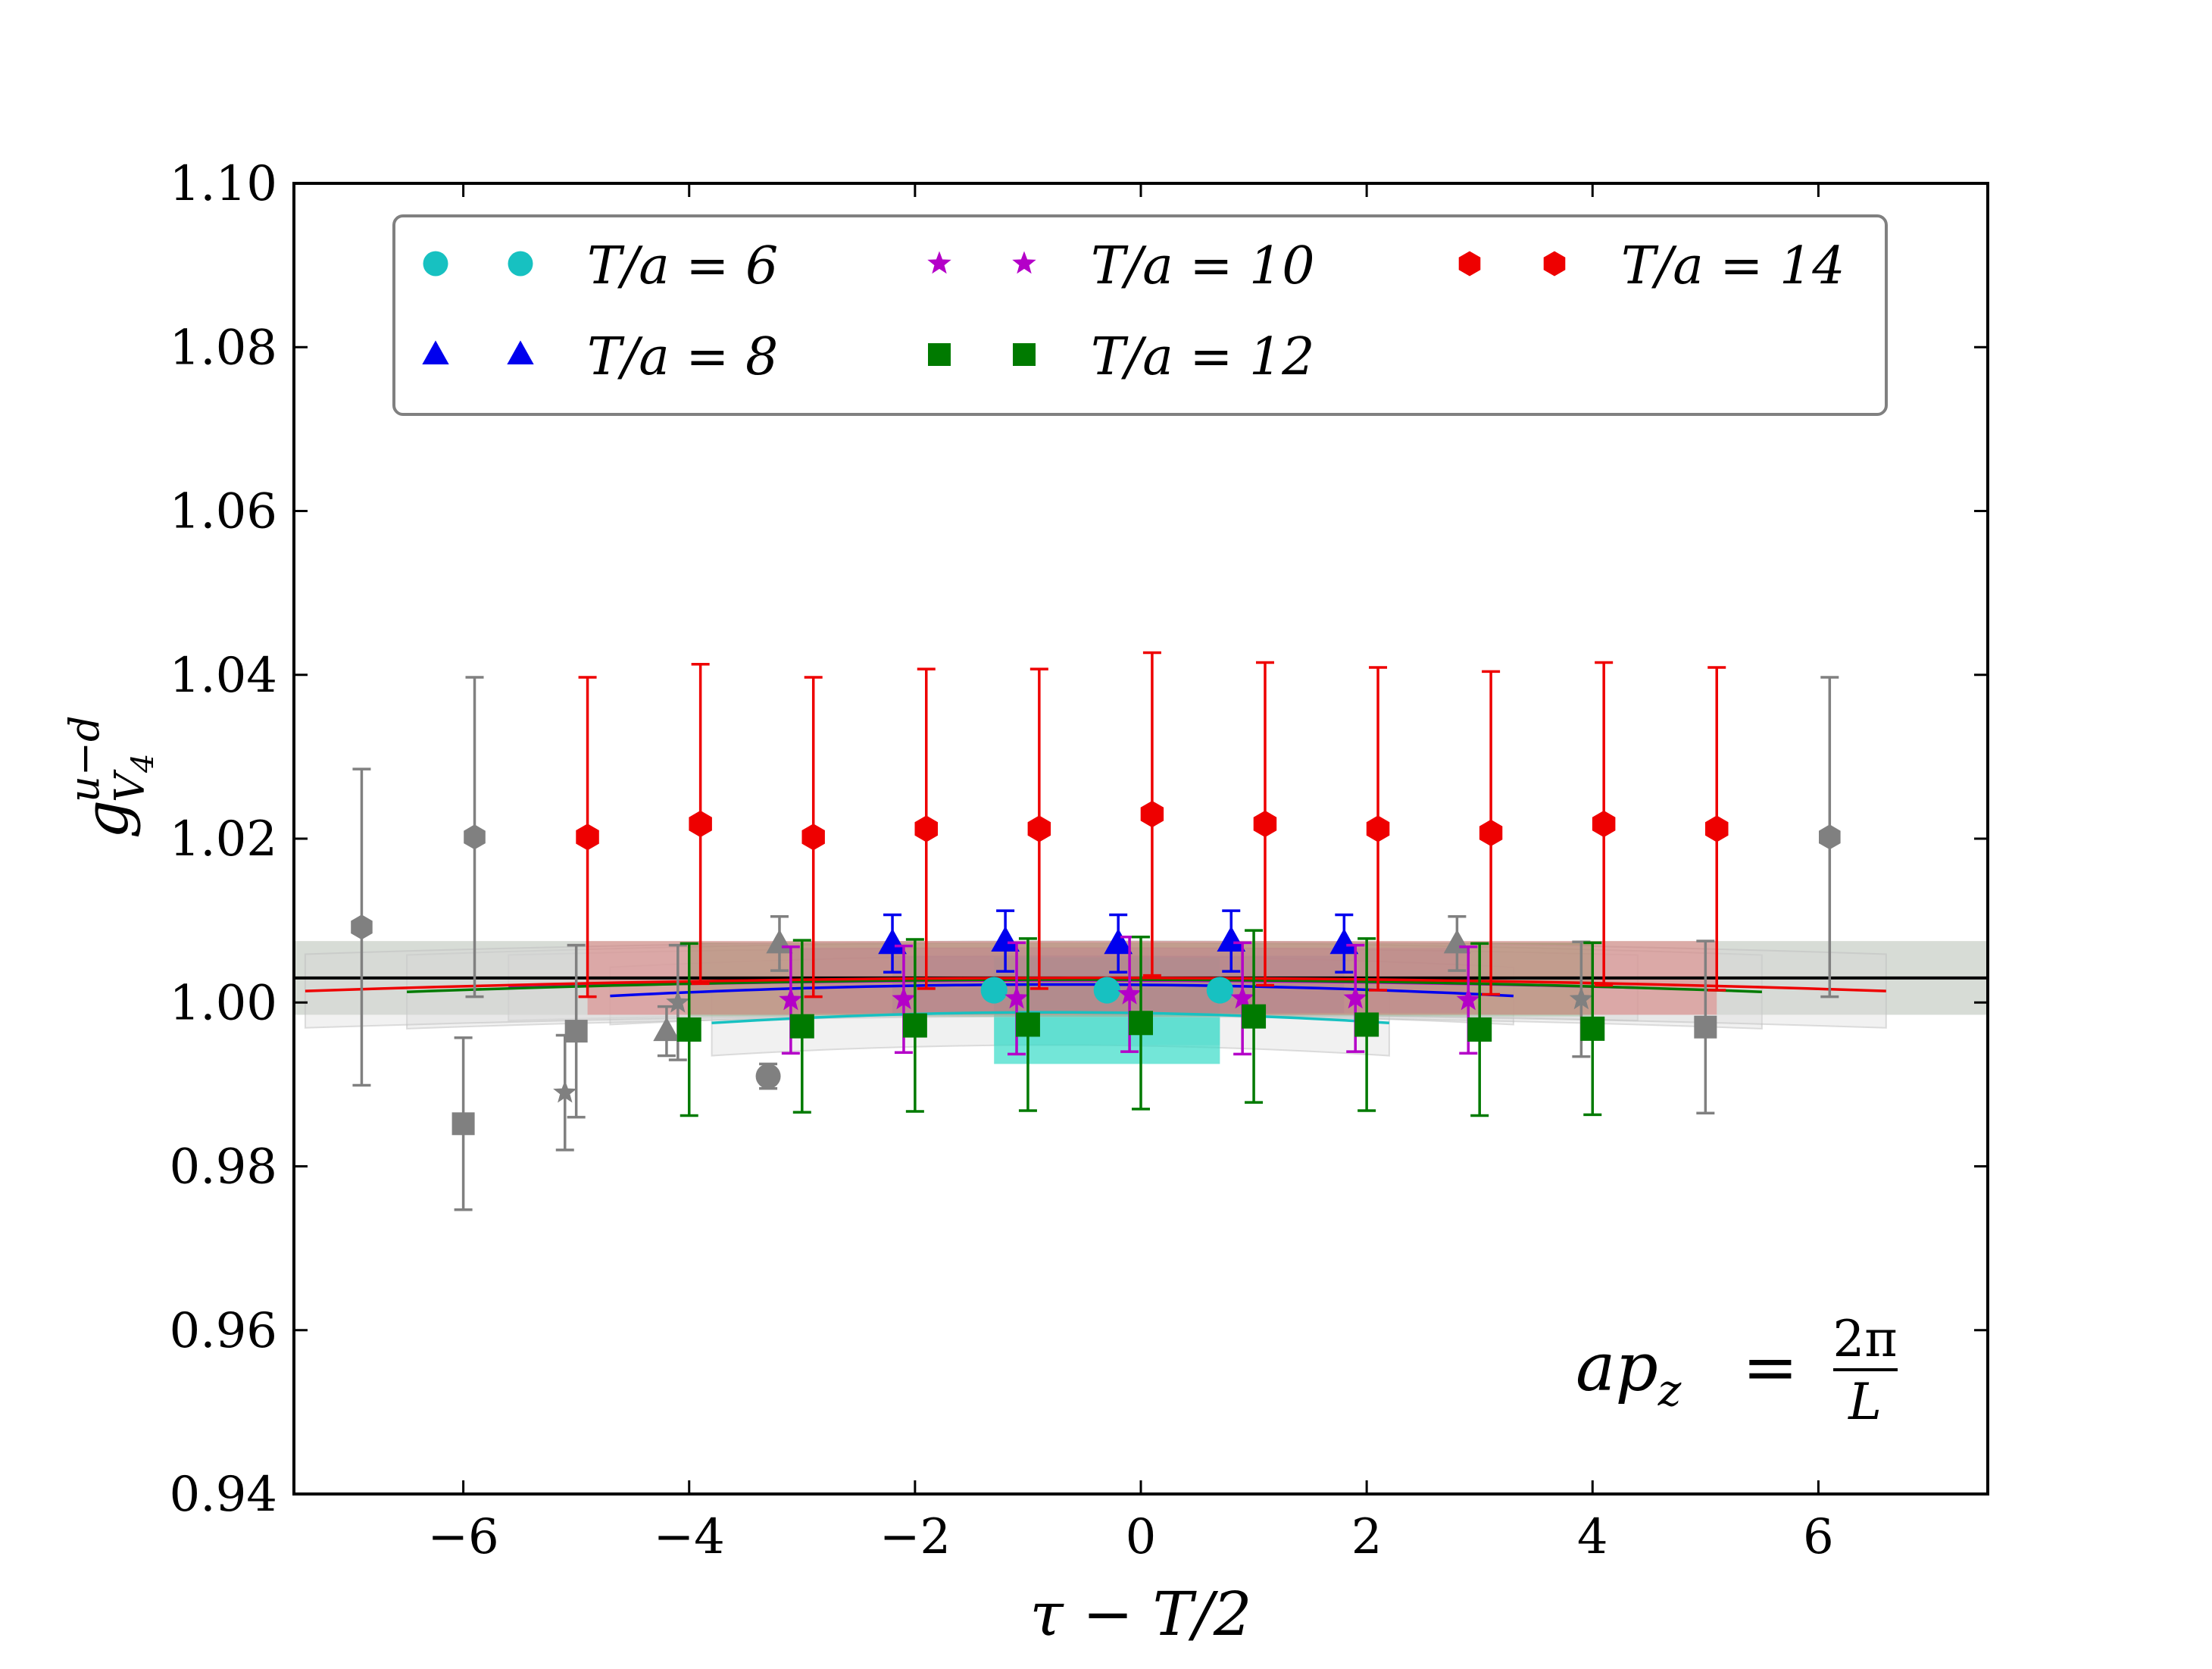  I want to click on legend-entry-t-a-8: T/a = 8, so click(600, 357).